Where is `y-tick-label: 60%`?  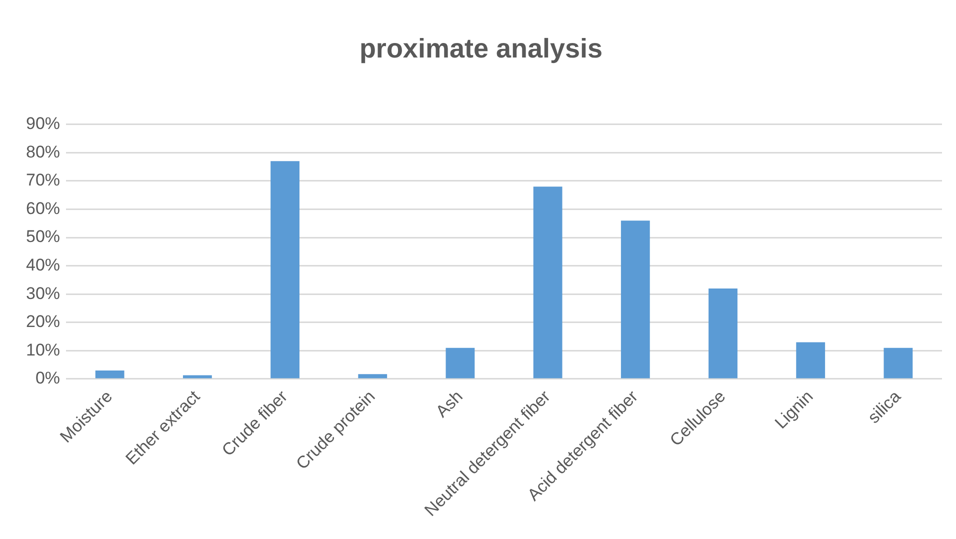 y-tick-label: 60% is located at coordinates (43, 208).